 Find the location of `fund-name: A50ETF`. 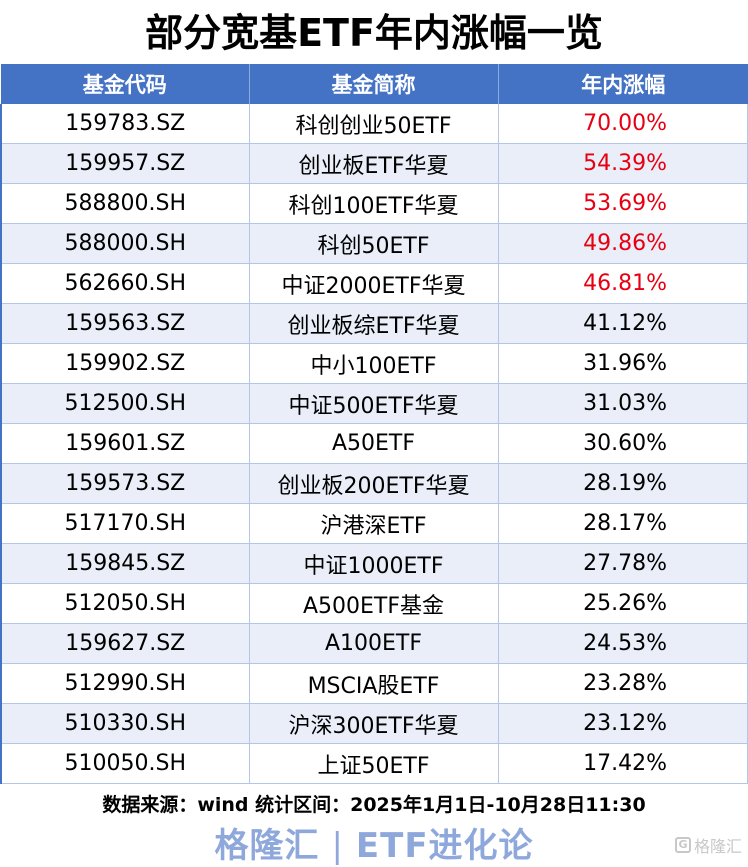

fund-name: A50ETF is located at coordinates (374, 443).